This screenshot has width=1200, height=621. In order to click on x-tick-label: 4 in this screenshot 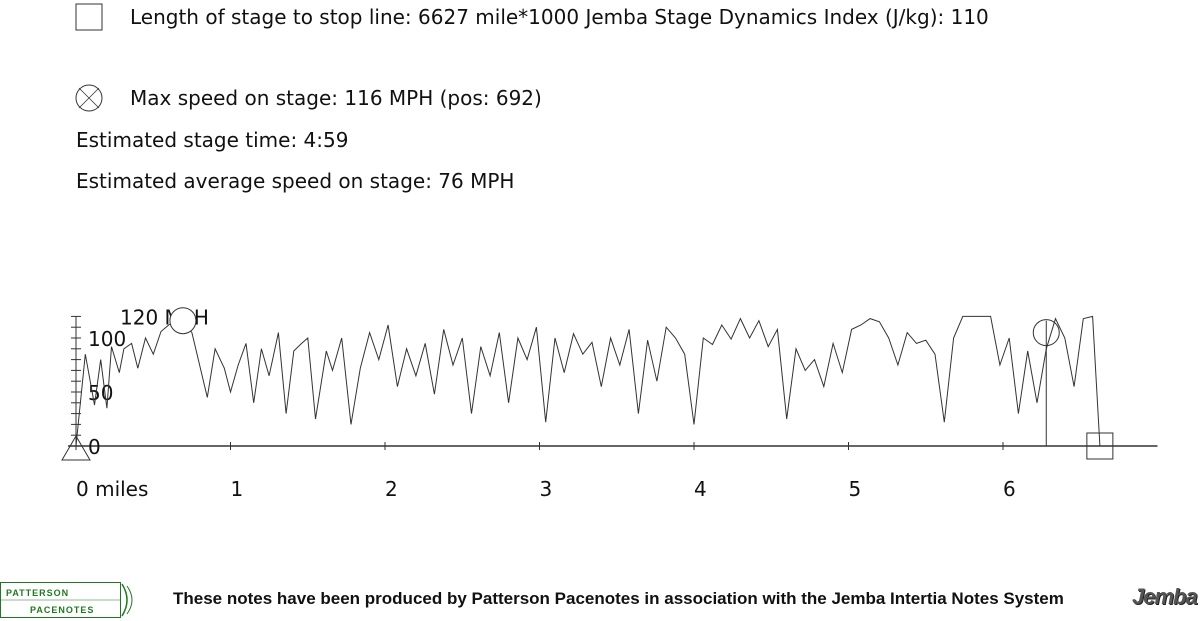, I will do `click(700, 489)`.